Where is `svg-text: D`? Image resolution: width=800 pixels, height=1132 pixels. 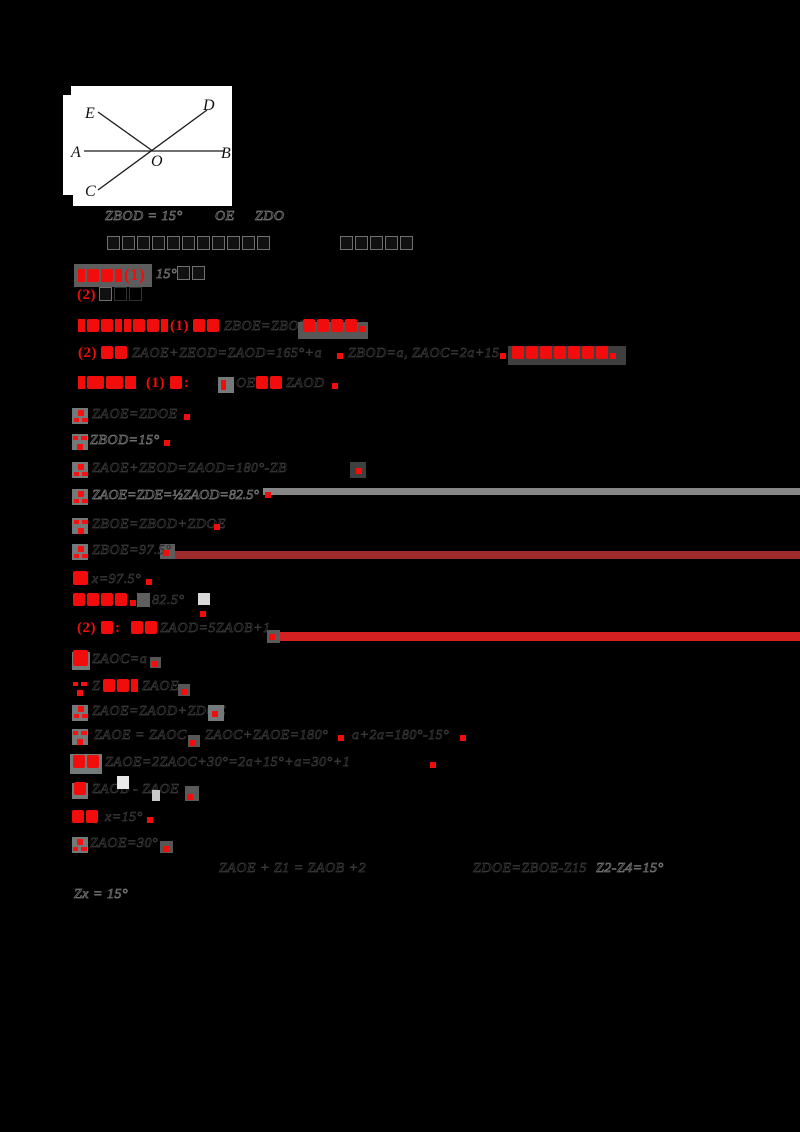
svg-text: D is located at coordinates (208, 105).